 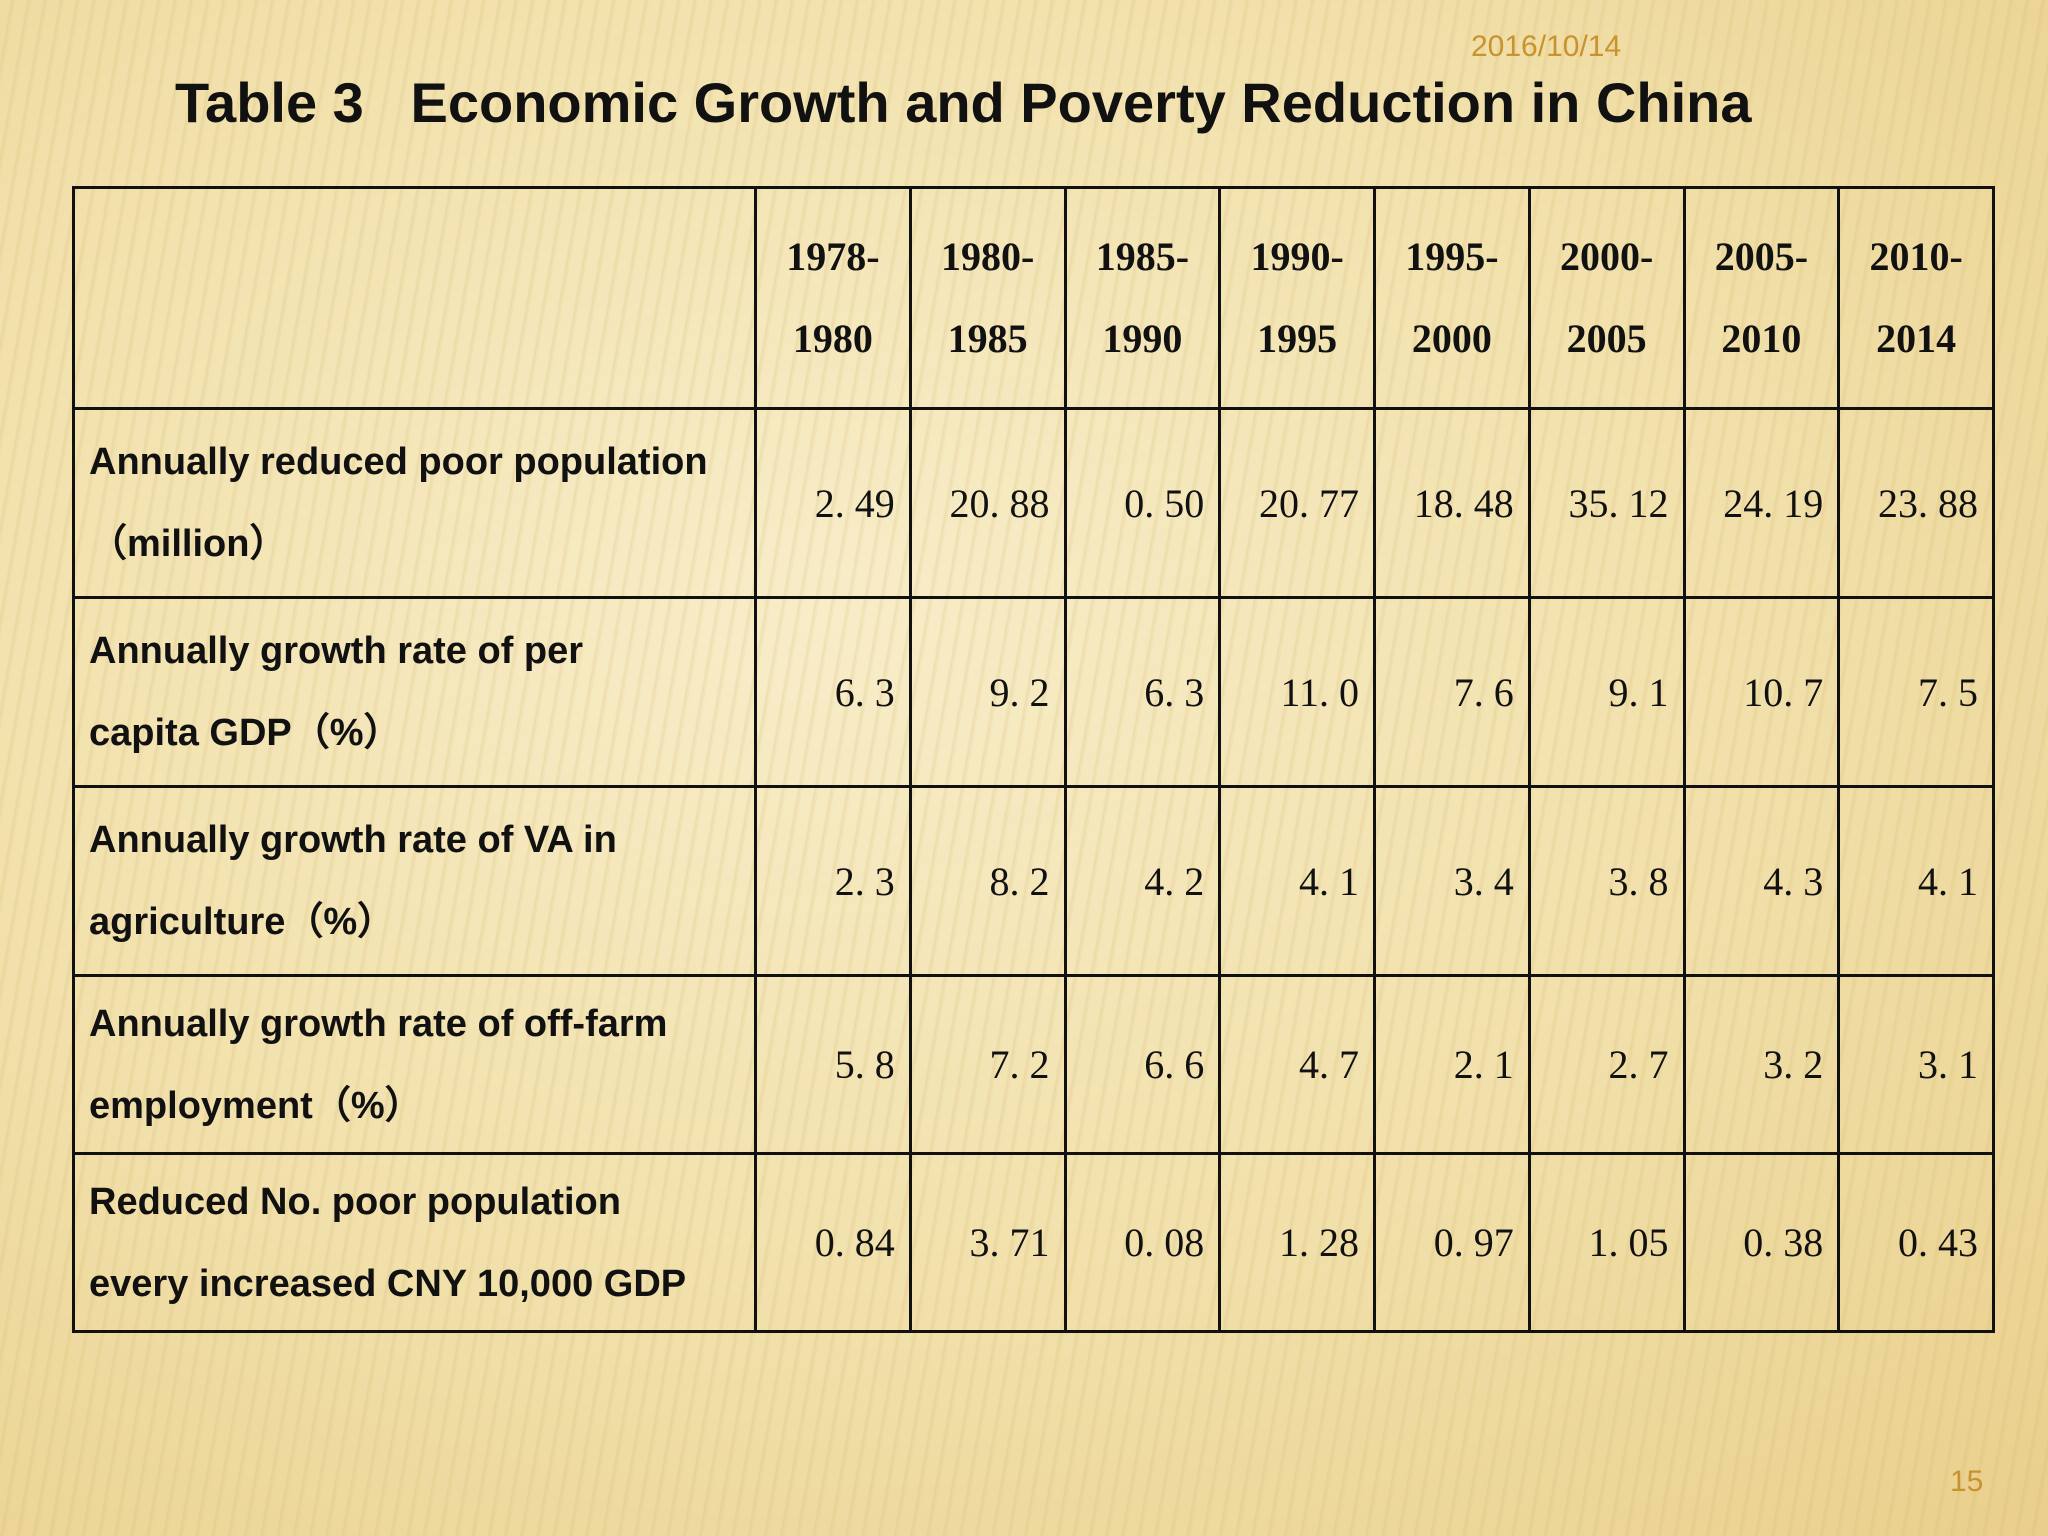 What do you see at coordinates (1606, 503) in the screenshot?
I see `table-cell: 35. 12` at bounding box center [1606, 503].